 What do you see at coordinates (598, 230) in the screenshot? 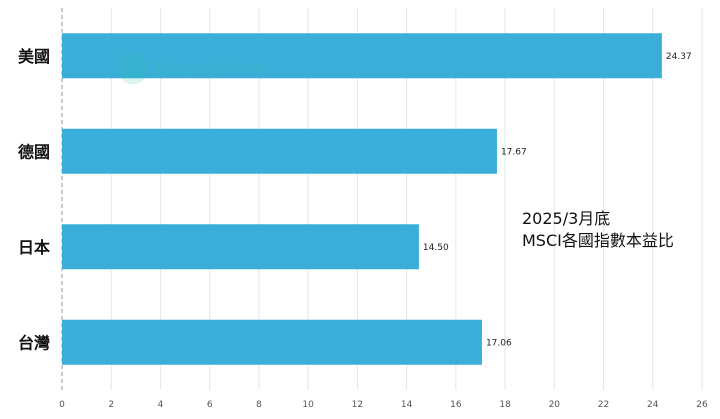
I see `chart-annotation: 2025/3月底 MSCI各國指數本益比` at bounding box center [598, 230].